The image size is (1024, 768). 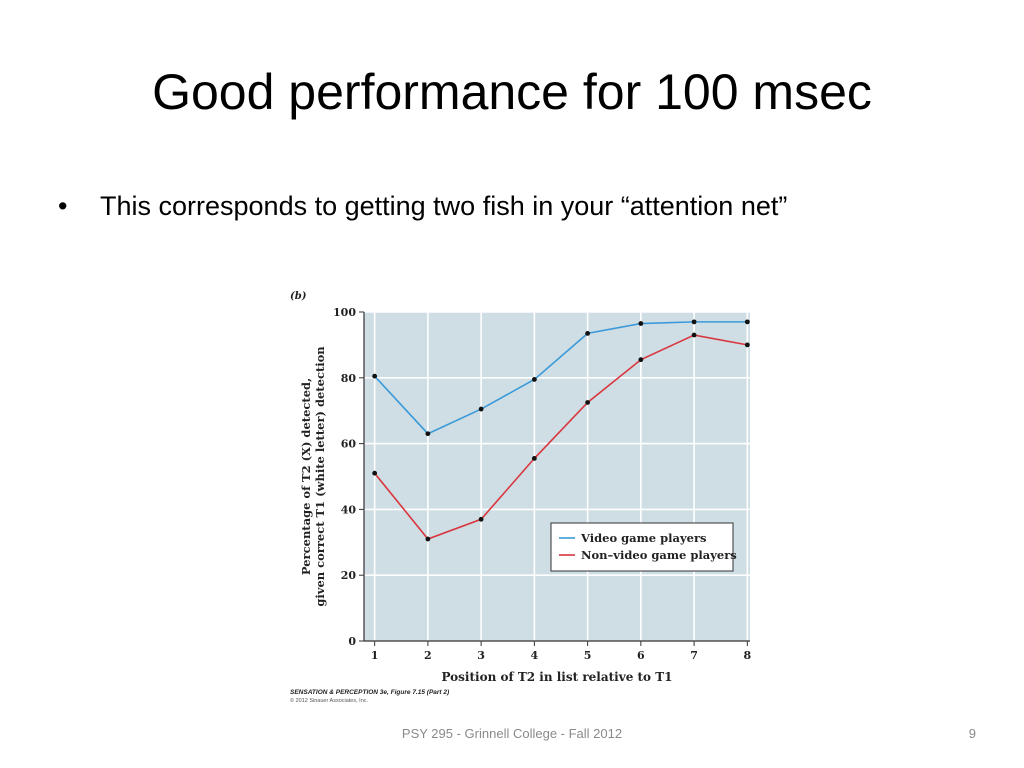 What do you see at coordinates (349, 509) in the screenshot?
I see `y-tick-label: 40` at bounding box center [349, 509].